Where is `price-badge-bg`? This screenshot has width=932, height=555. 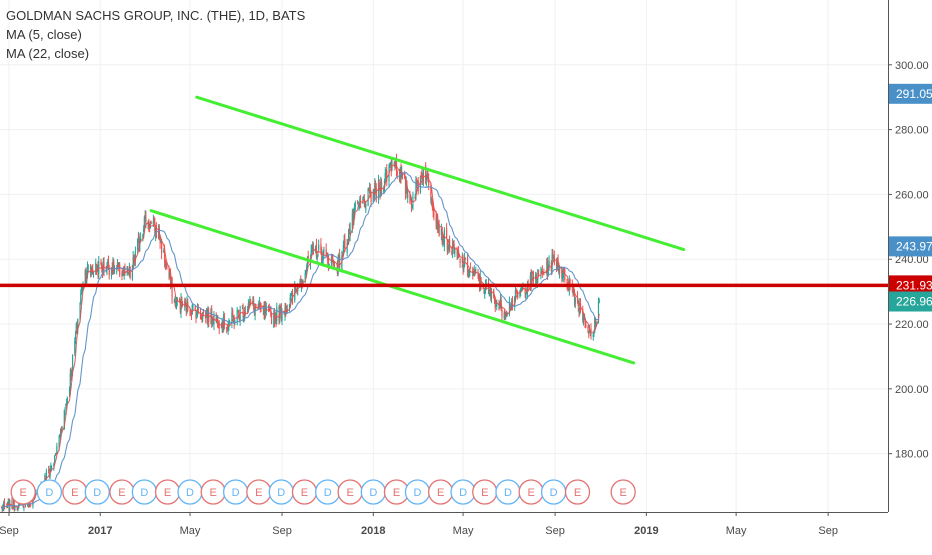
price-badge-bg is located at coordinates (910, 301).